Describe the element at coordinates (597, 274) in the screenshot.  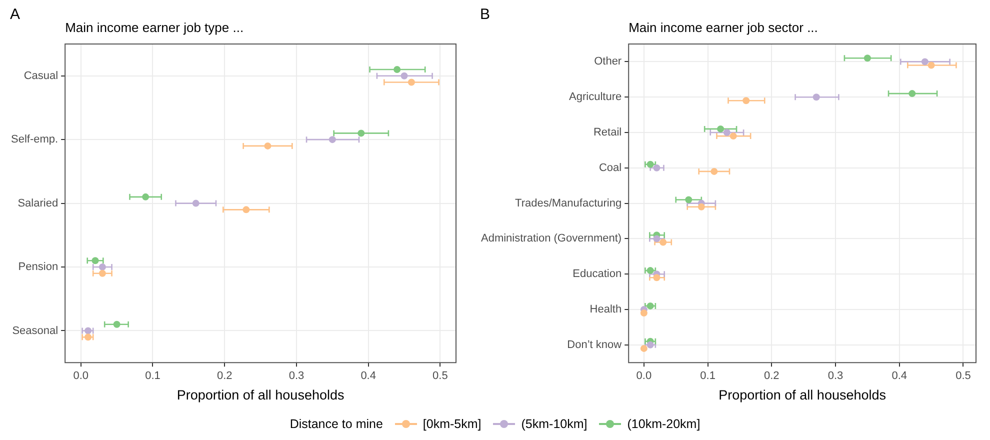
I see `y-tick-label: Education` at that location.